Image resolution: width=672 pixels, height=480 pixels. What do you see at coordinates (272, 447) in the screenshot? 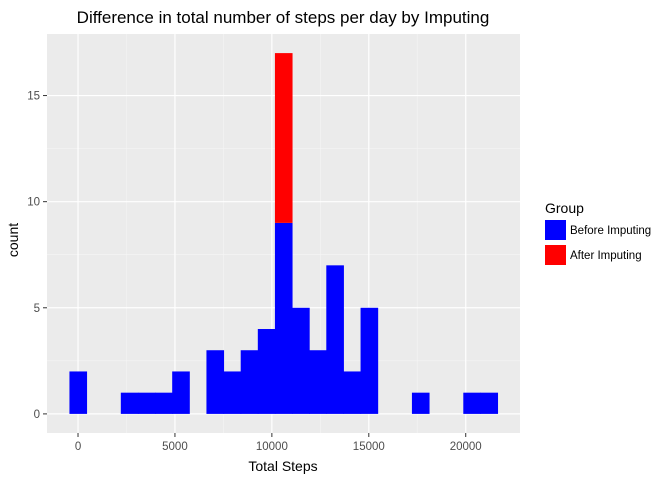
I see `x-tick-label: 10000` at bounding box center [272, 447].